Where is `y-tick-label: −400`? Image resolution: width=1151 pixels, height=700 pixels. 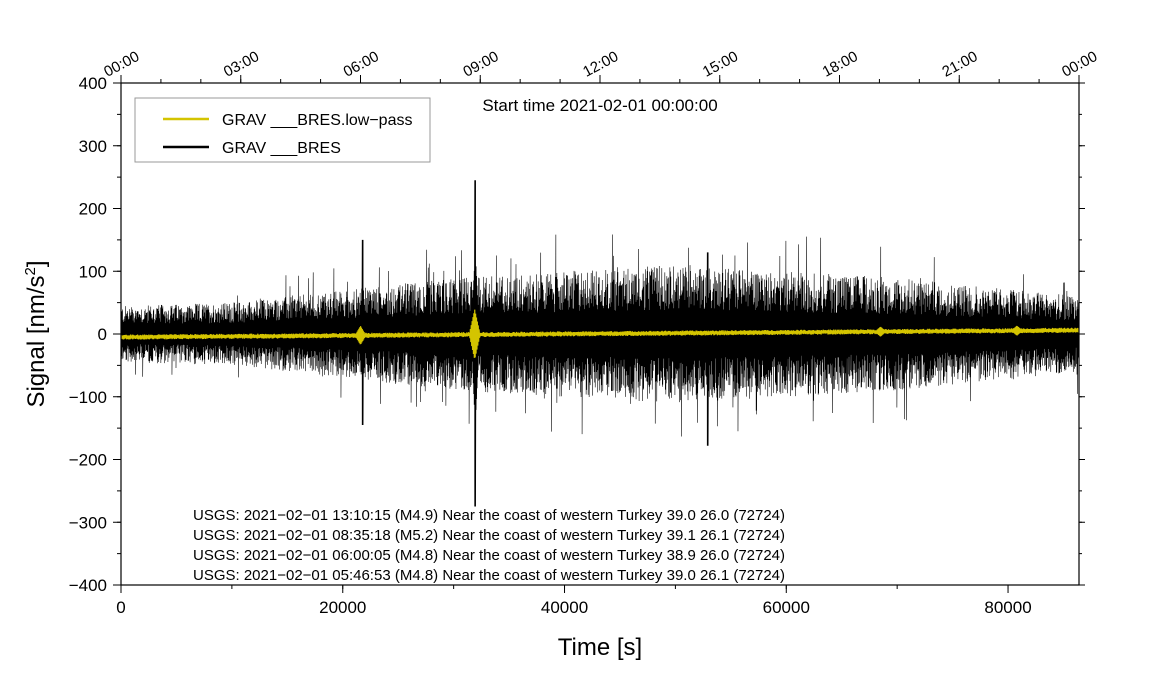
y-tick-label: −400 is located at coordinates (88, 585).